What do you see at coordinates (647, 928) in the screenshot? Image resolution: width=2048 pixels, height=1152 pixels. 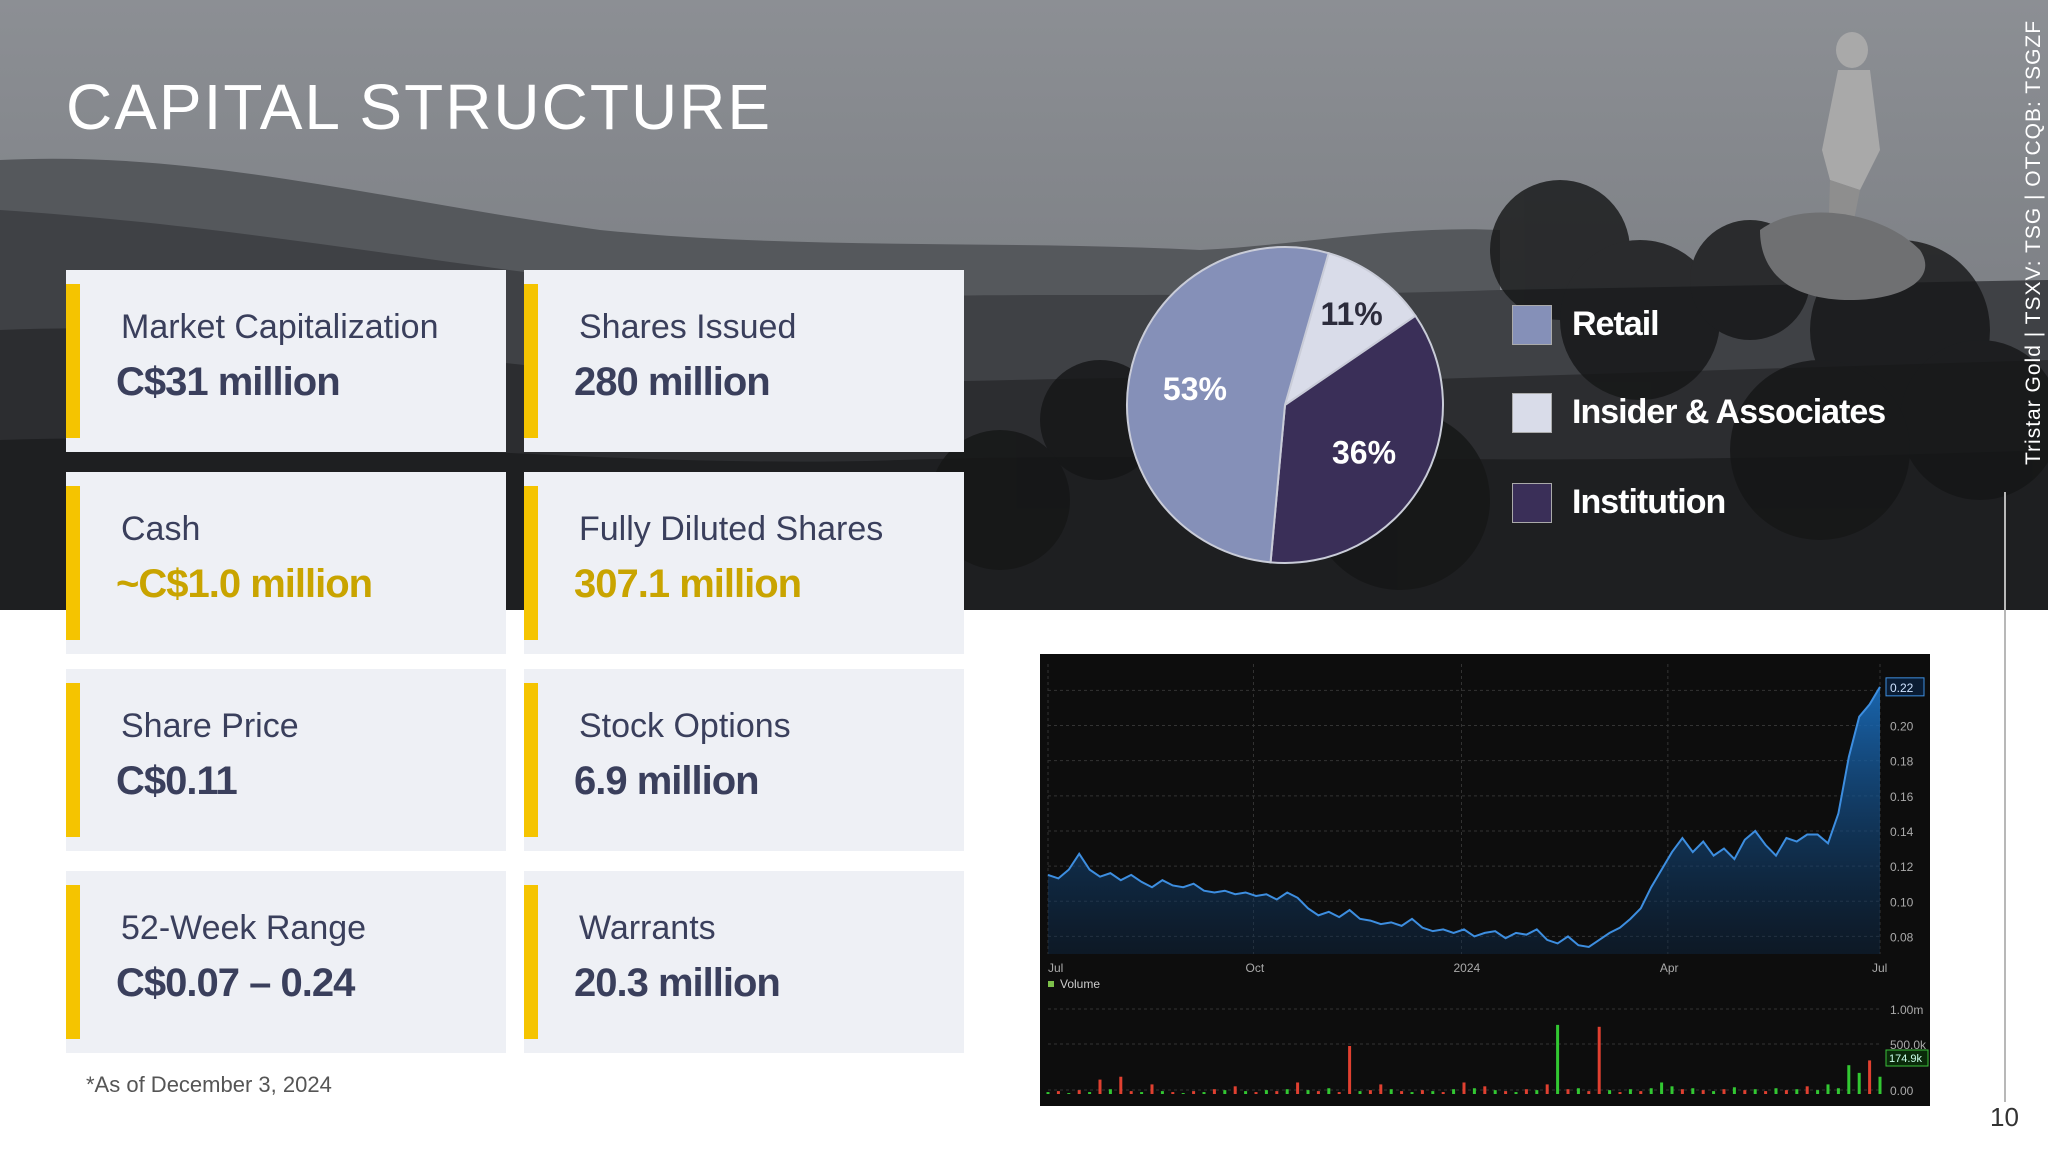 I see `card-label: Warrants` at bounding box center [647, 928].